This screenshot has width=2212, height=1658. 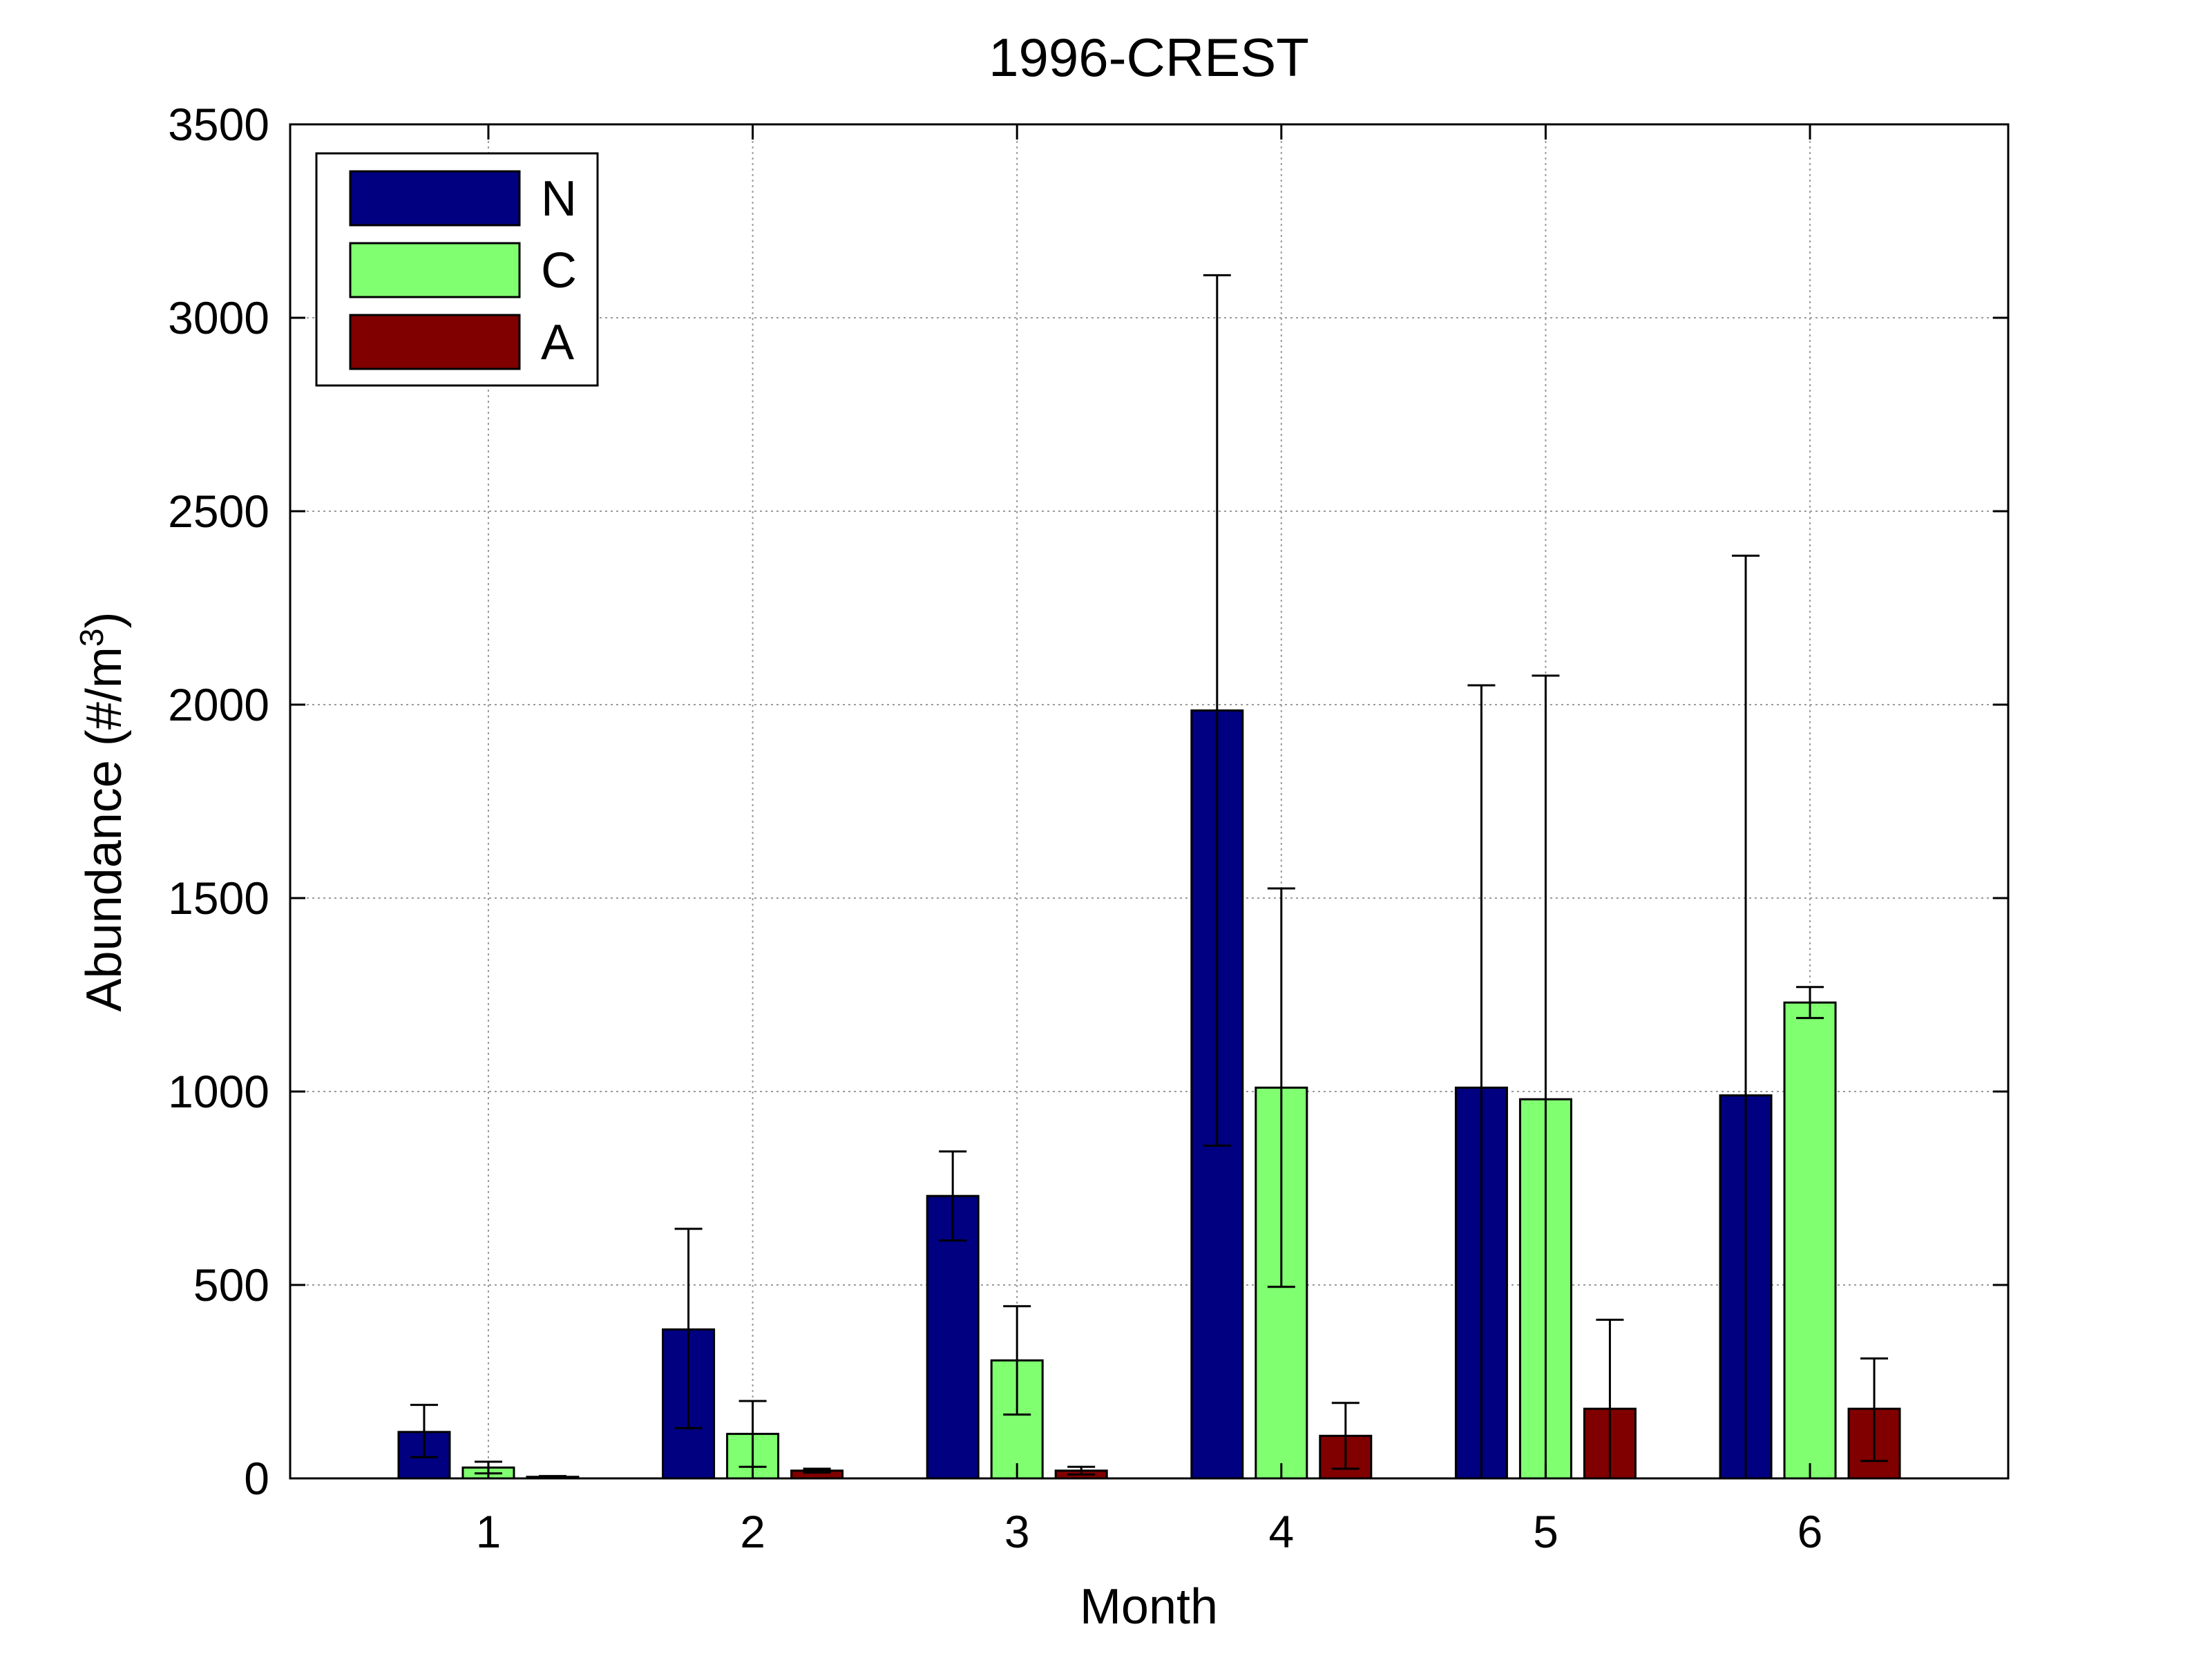 What do you see at coordinates (218, 317) in the screenshot?
I see `y-tick-label: 3000` at bounding box center [218, 317].